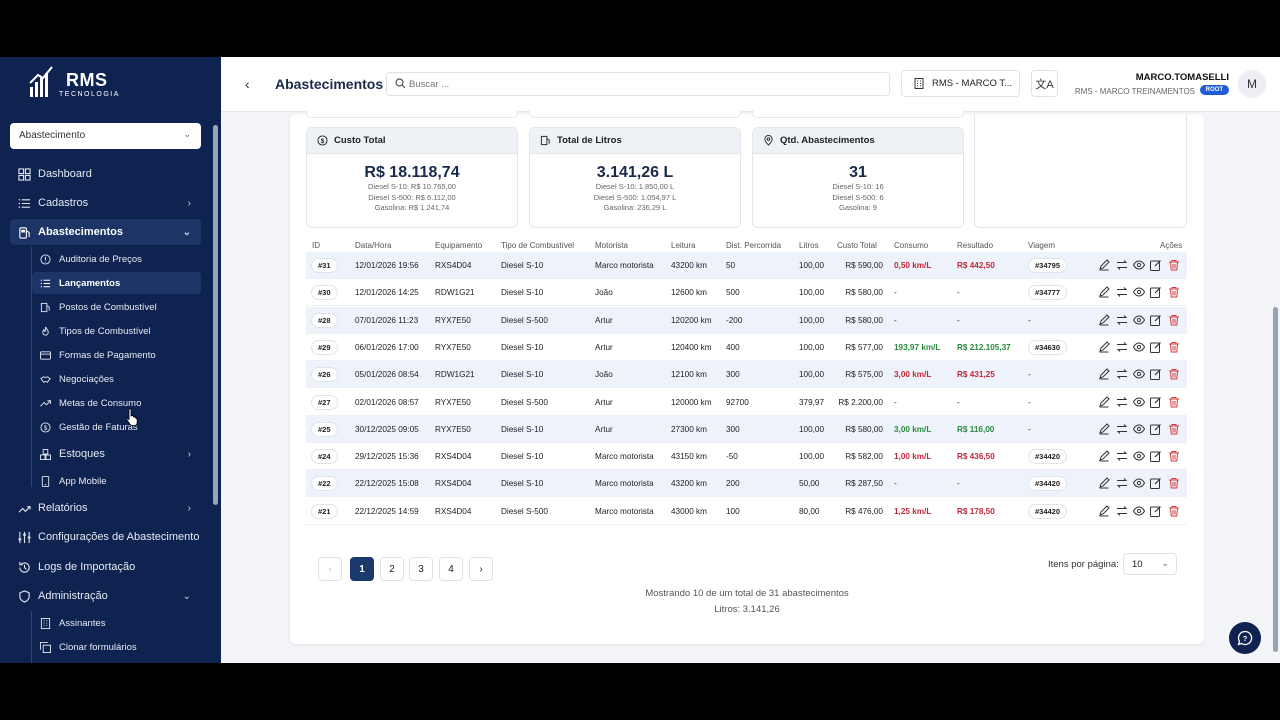 The image size is (1280, 720). I want to click on sub-tipos-combustivel: Tipos de Combustível, so click(116, 331).